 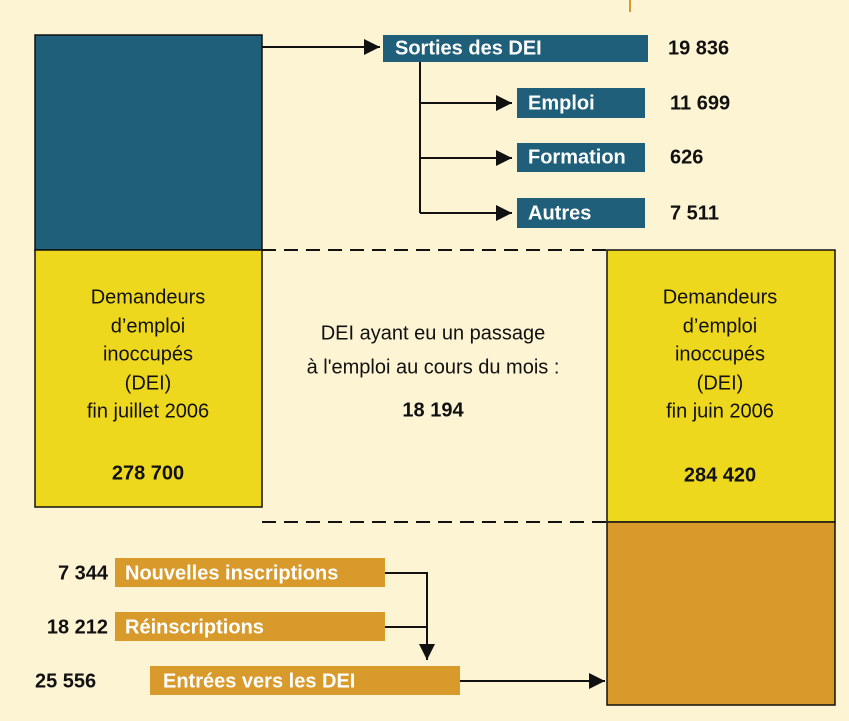 What do you see at coordinates (148, 142) in the screenshot?
I see `left-box-top` at bounding box center [148, 142].